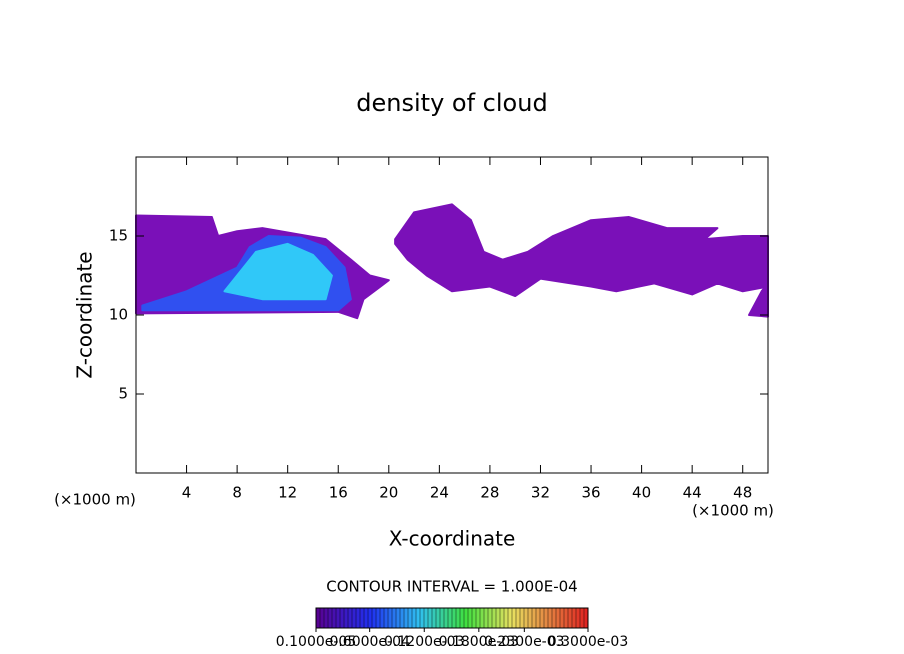 This screenshot has height=654, width=904. What do you see at coordinates (451, 587) in the screenshot?
I see `contour-interval: CONTOUR INTERVAL = 1.000E-04` at bounding box center [451, 587].